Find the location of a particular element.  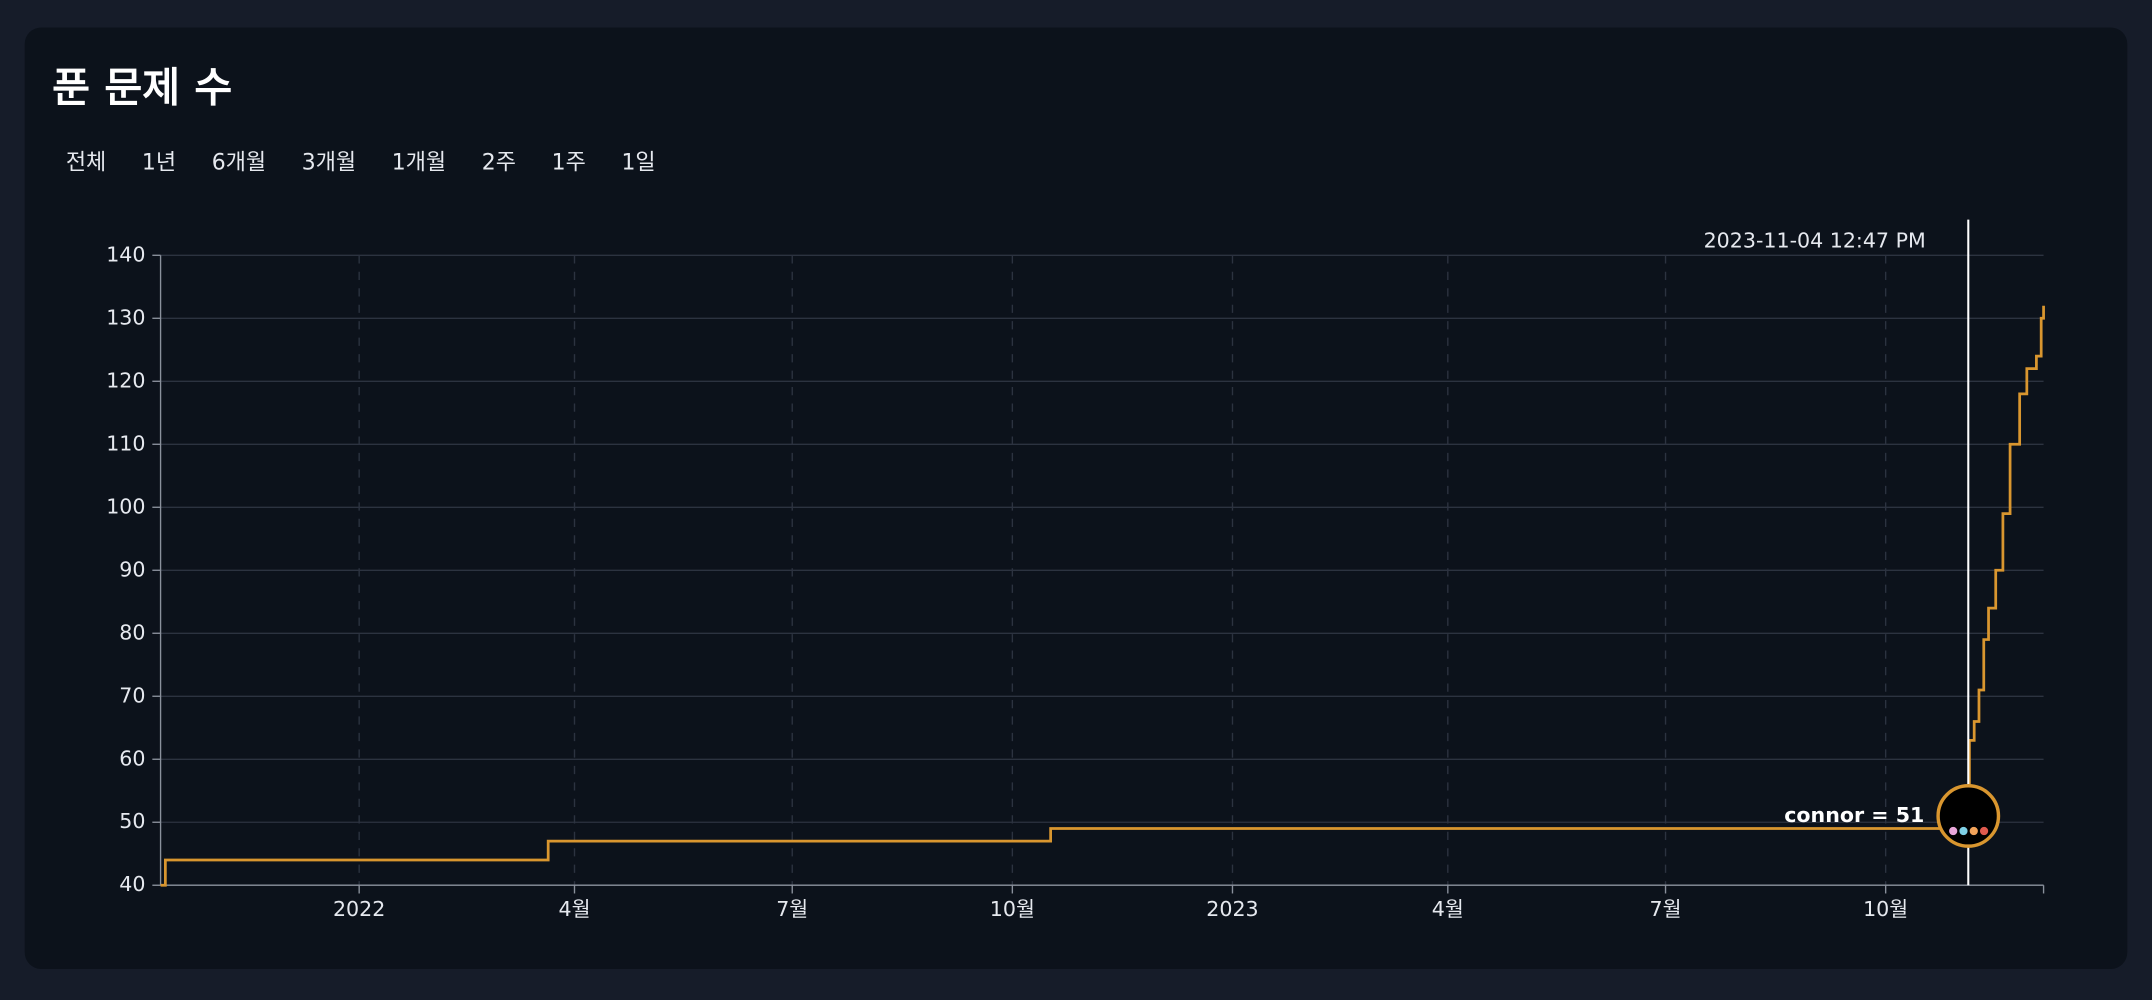

x-tick-label: 2022 is located at coordinates (359, 909).